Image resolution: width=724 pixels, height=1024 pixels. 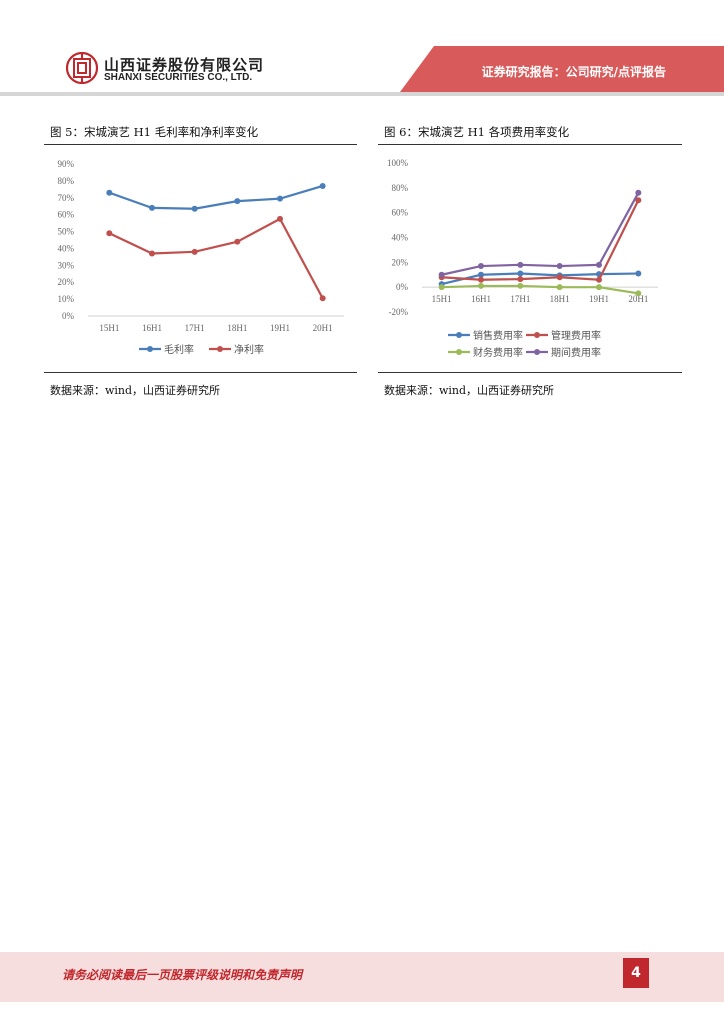 I want to click on y-tick-label: 100%, so click(x=398, y=163).